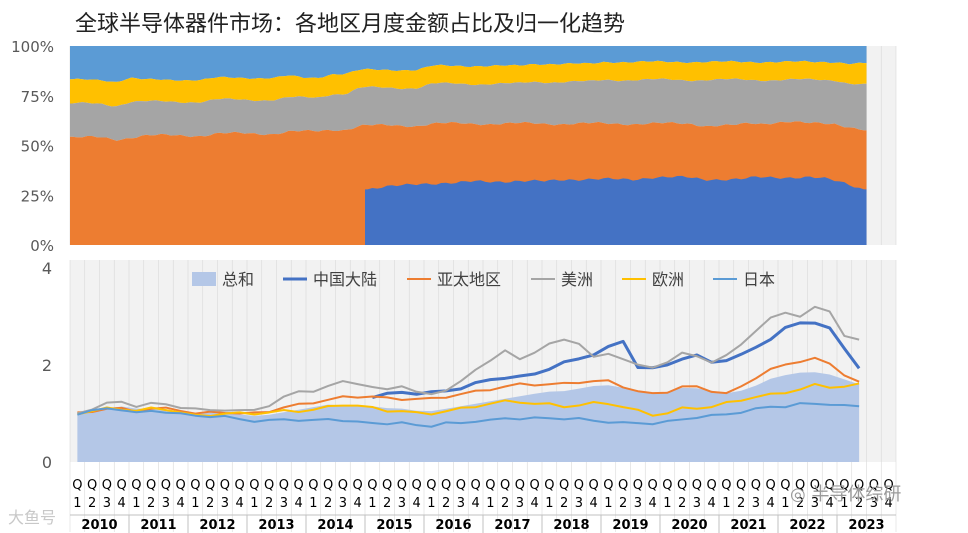 The height and width of the screenshot is (533, 968). Describe the element at coordinates (330, 279) in the screenshot. I see `legend-item: 中国大陆` at that location.